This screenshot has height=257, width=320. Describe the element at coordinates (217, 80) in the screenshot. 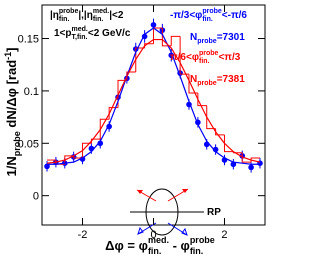

I see `series-count: Nprobe=7381` at that location.